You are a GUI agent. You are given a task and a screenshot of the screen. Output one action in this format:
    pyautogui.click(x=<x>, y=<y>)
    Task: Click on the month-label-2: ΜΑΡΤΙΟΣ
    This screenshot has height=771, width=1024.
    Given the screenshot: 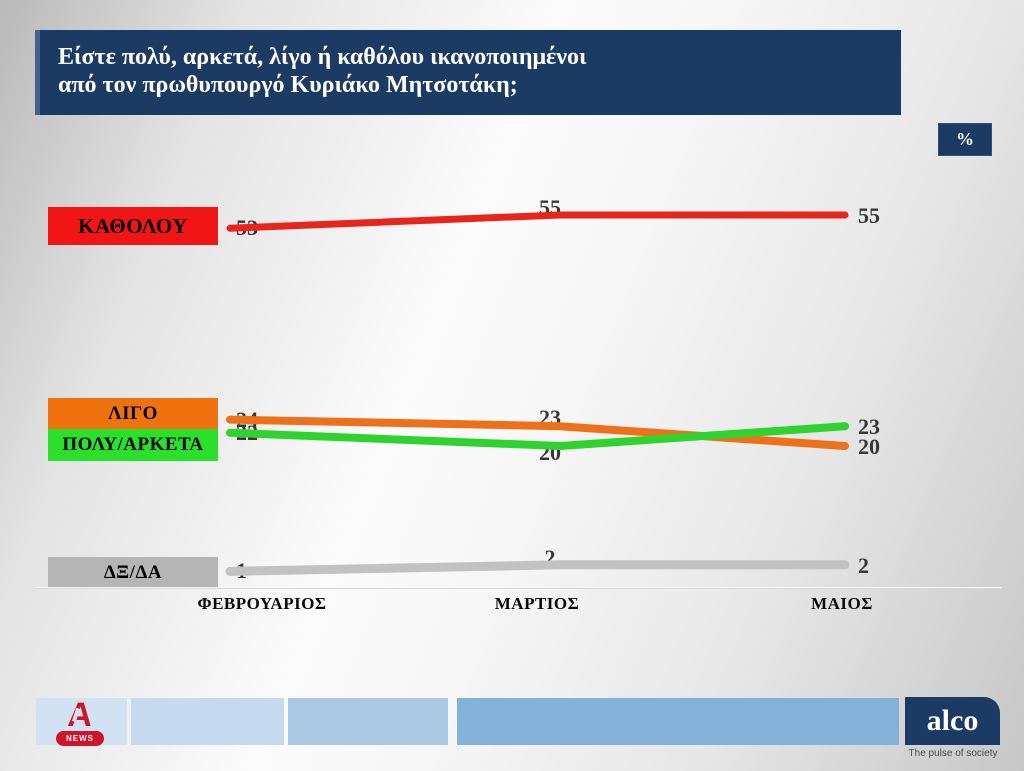 What is the action you would take?
    pyautogui.click(x=537, y=603)
    